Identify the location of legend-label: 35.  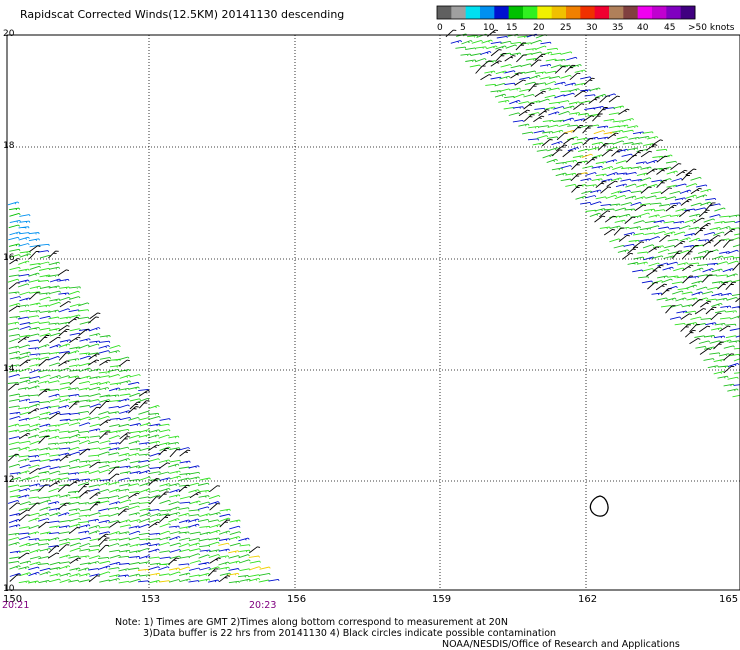
(617, 28).